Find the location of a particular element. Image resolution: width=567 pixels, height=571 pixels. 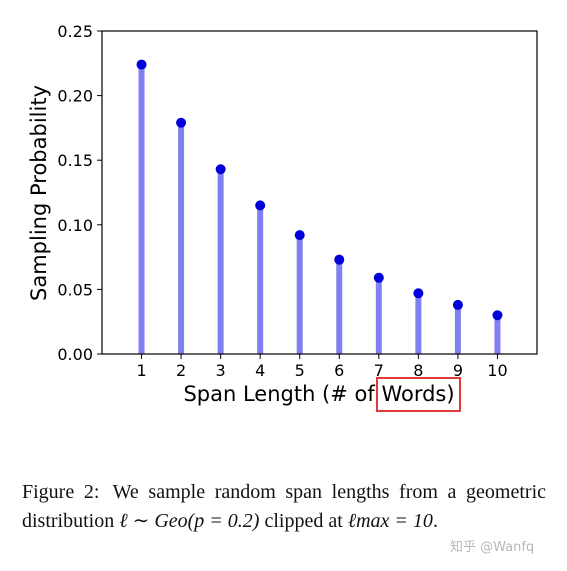

x-tick-label: 9 is located at coordinates (458, 370).